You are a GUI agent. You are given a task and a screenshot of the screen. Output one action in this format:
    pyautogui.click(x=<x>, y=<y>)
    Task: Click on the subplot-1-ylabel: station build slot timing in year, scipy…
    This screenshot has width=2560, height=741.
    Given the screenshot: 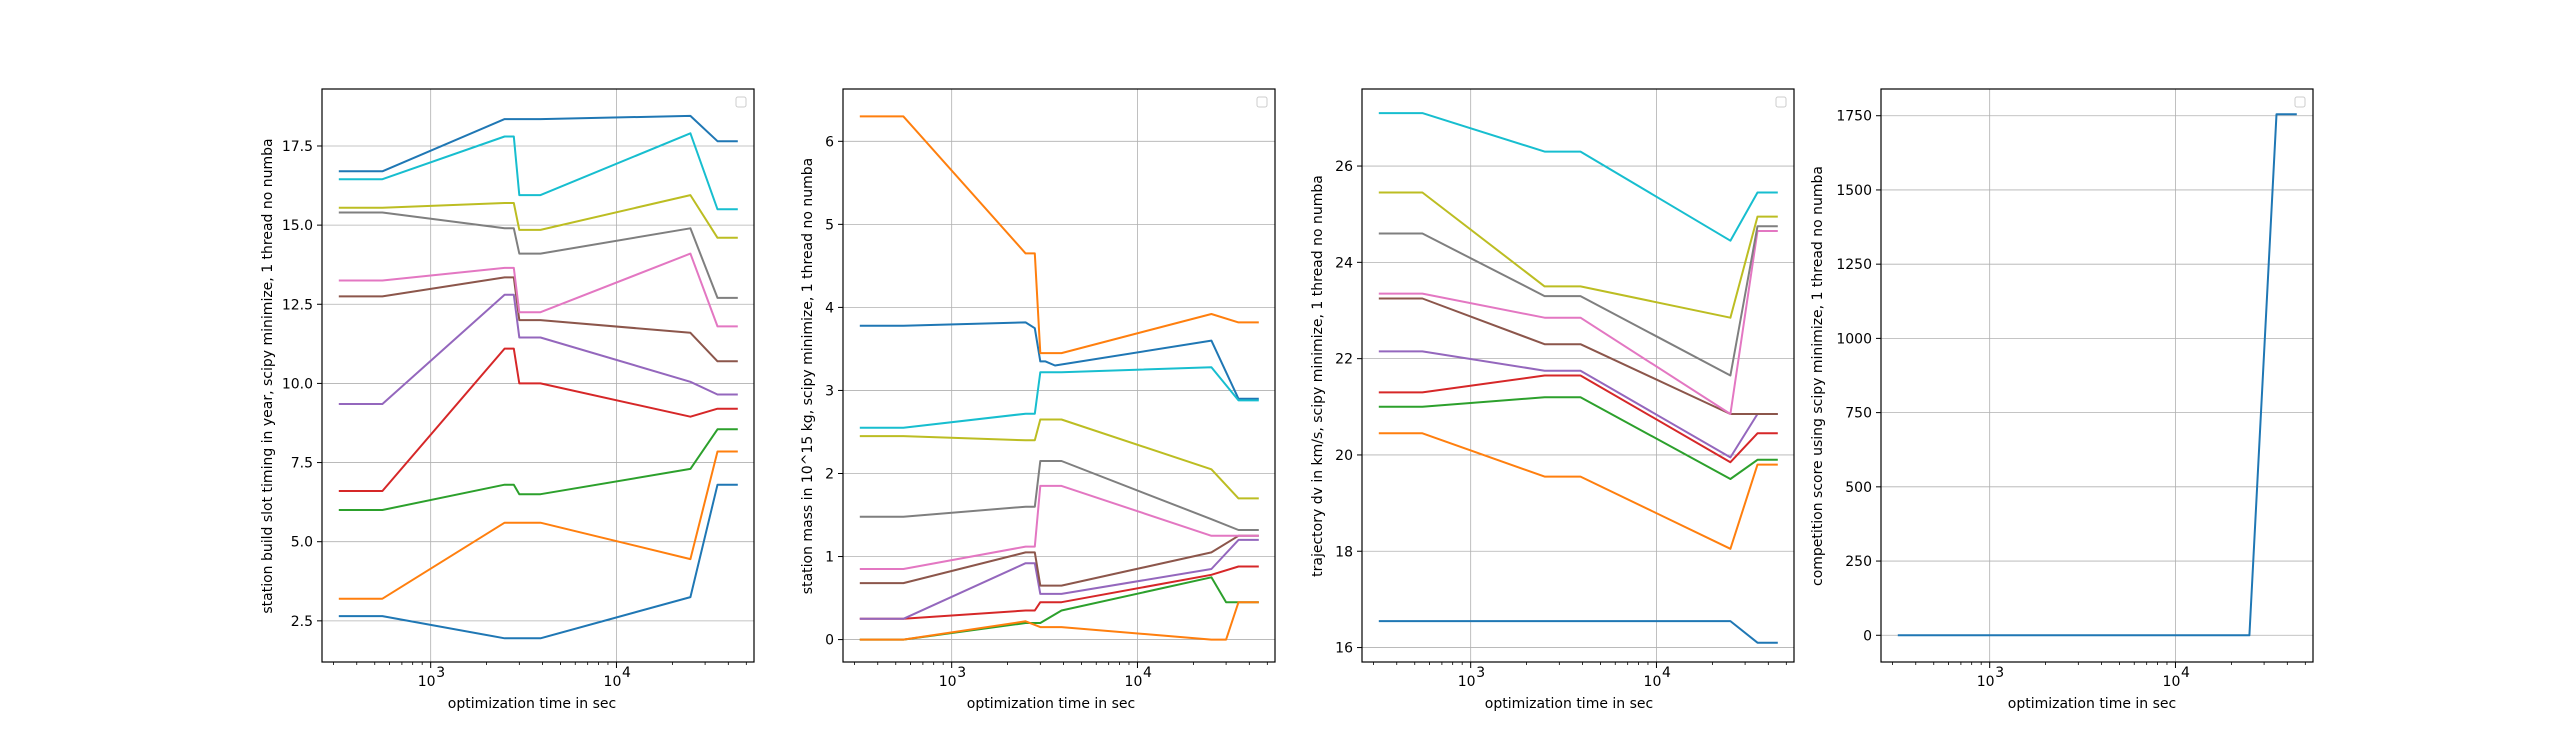 What is the action you would take?
    pyautogui.click(x=268, y=375)
    